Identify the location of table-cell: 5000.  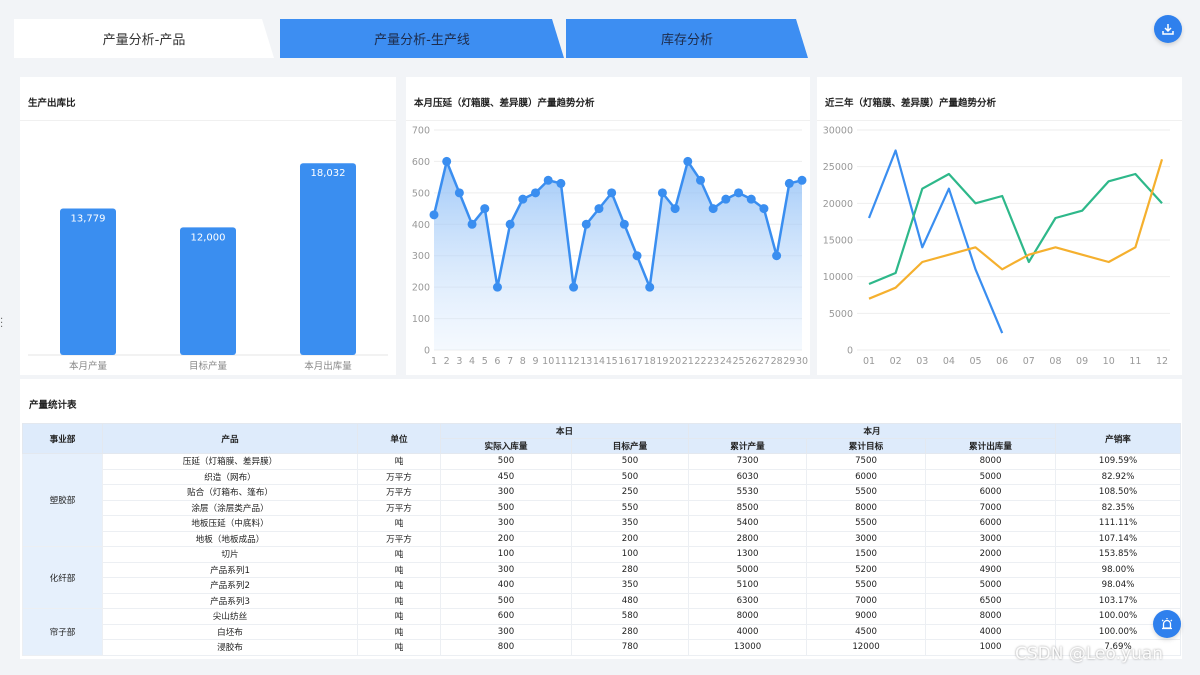
(990, 476).